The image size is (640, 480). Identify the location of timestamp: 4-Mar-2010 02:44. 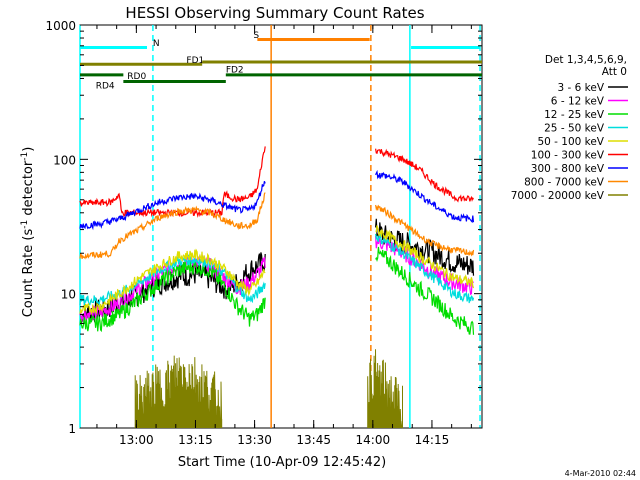
(600, 473).